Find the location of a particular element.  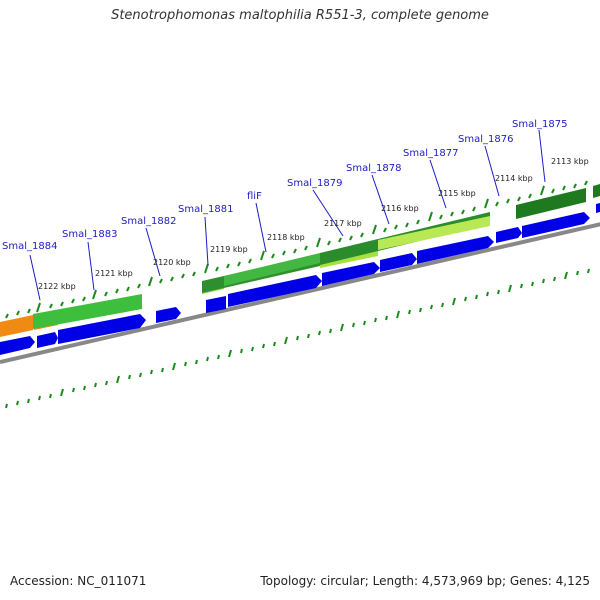

gene-label: Smal_1881 is located at coordinates (205, 209).